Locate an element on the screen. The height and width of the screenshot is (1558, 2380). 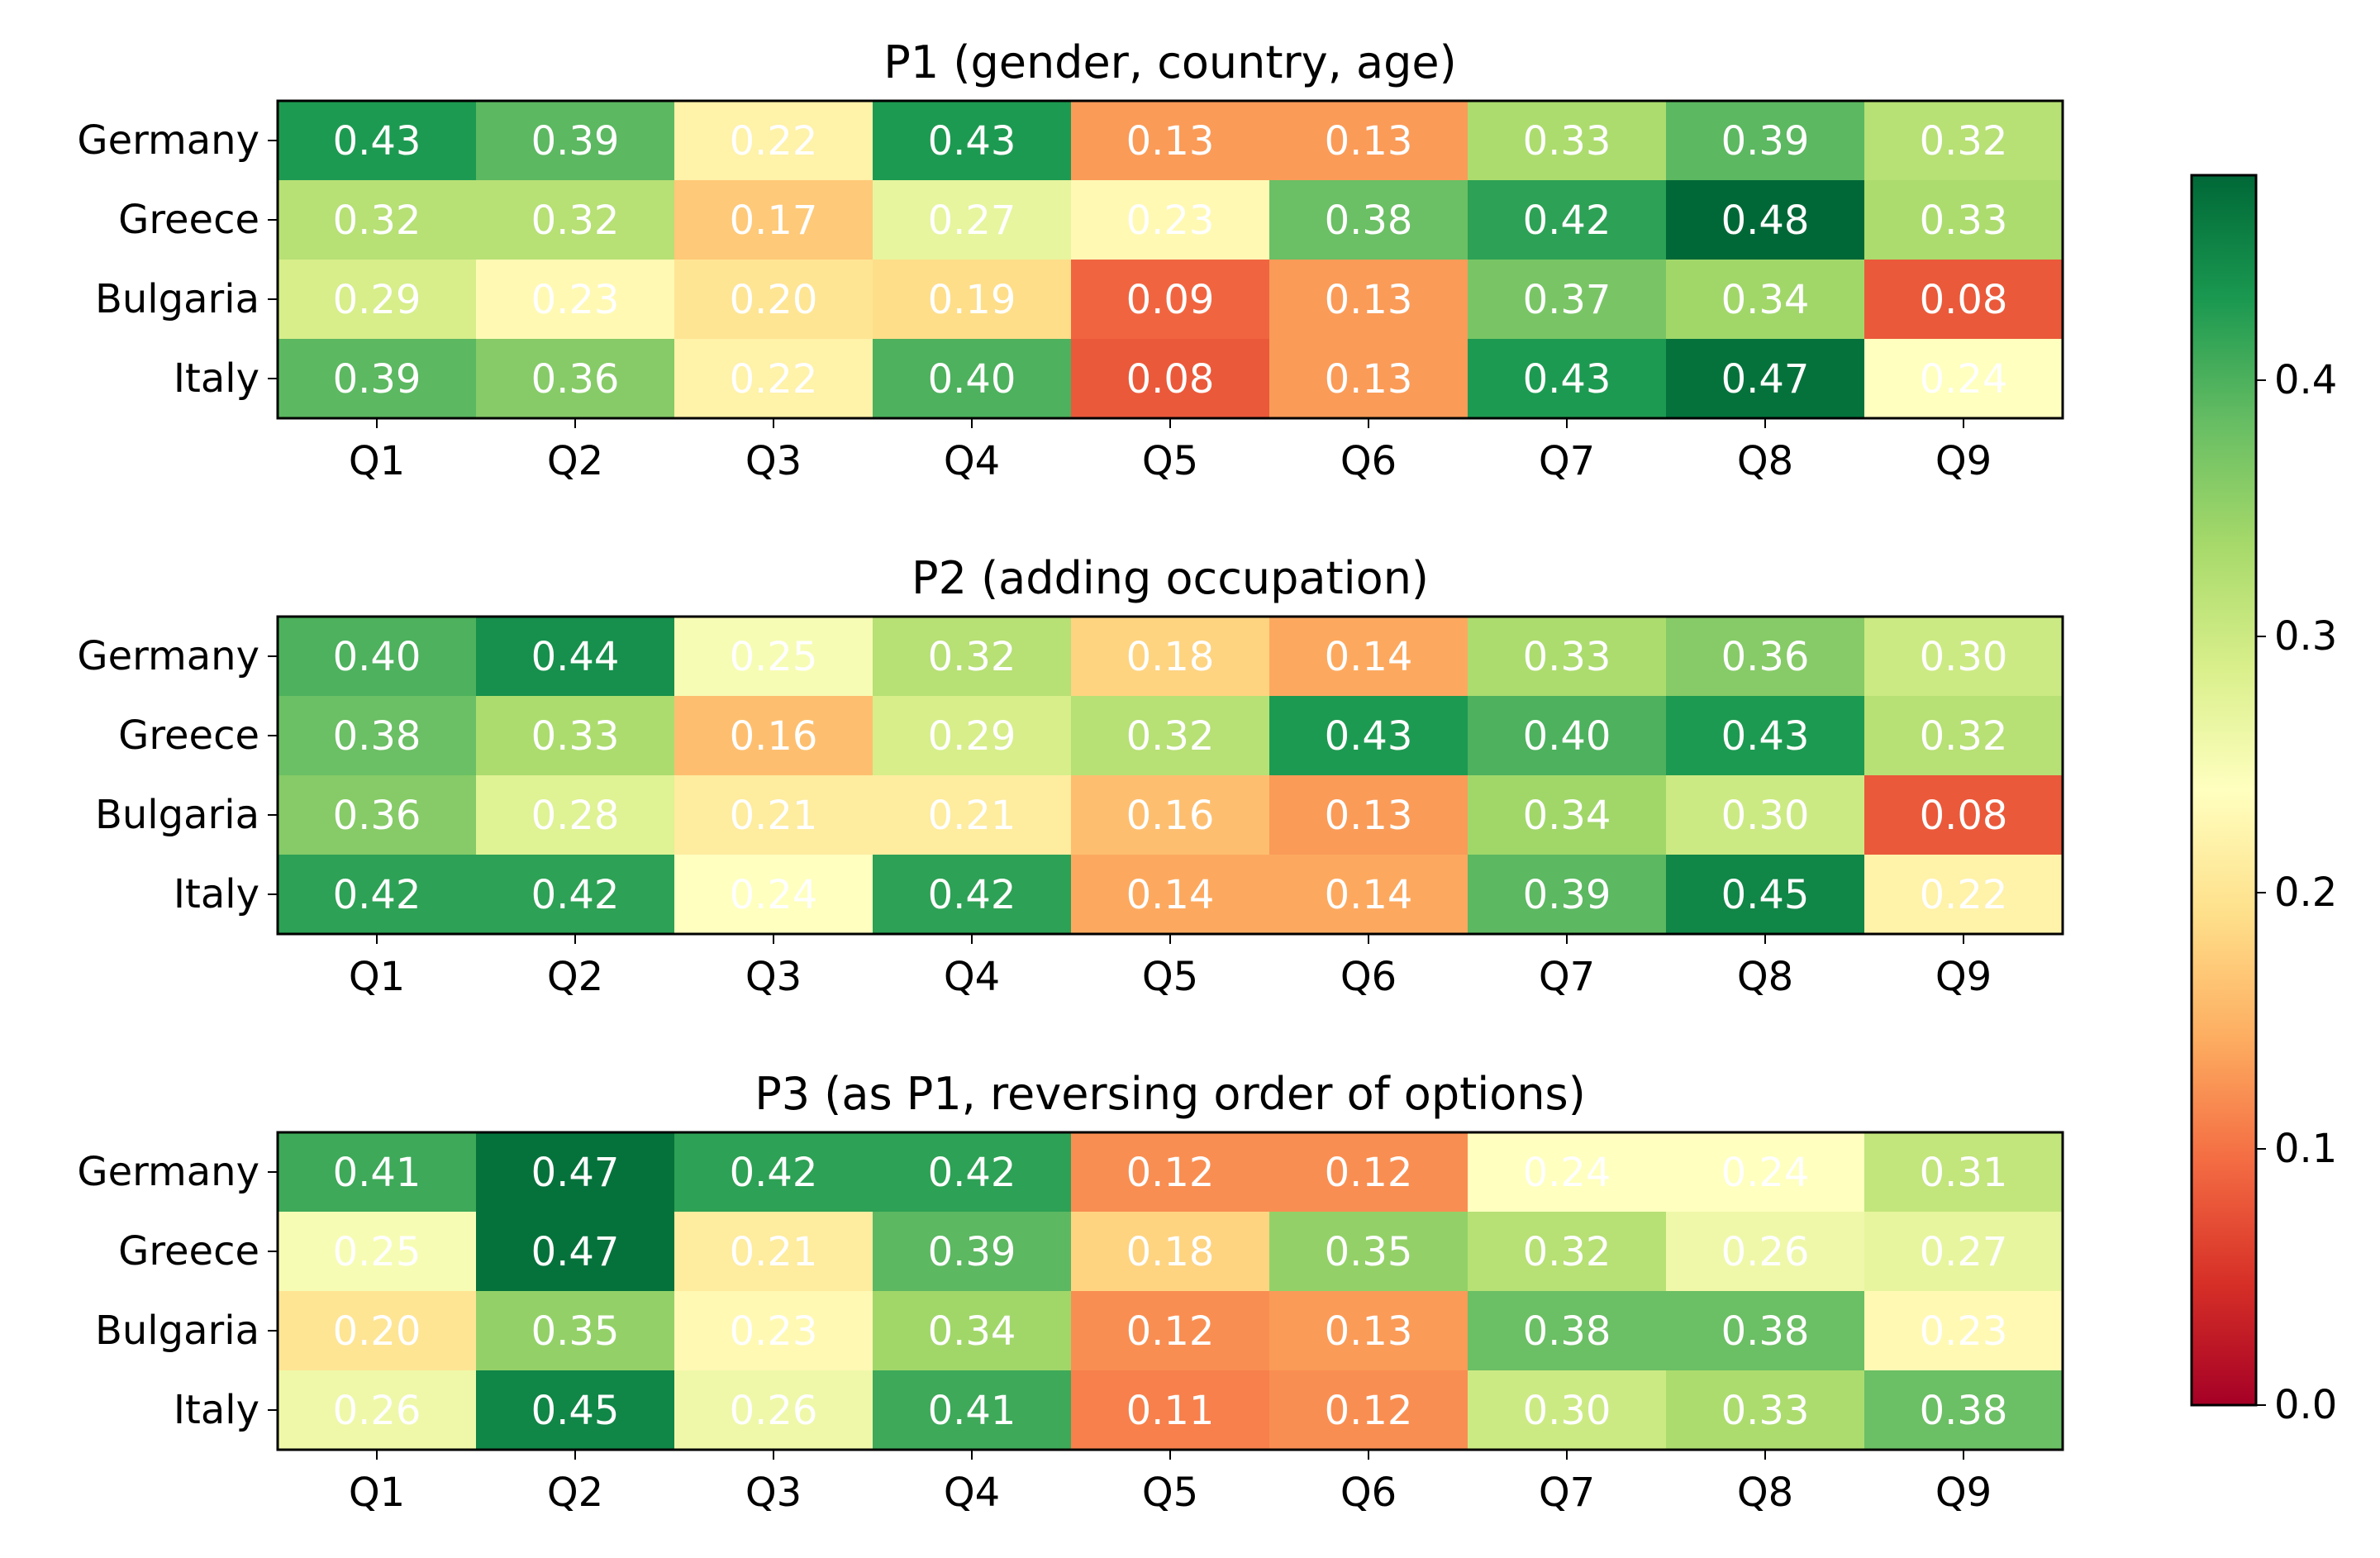
cell-value-label: 0.08 is located at coordinates (1964, 816).